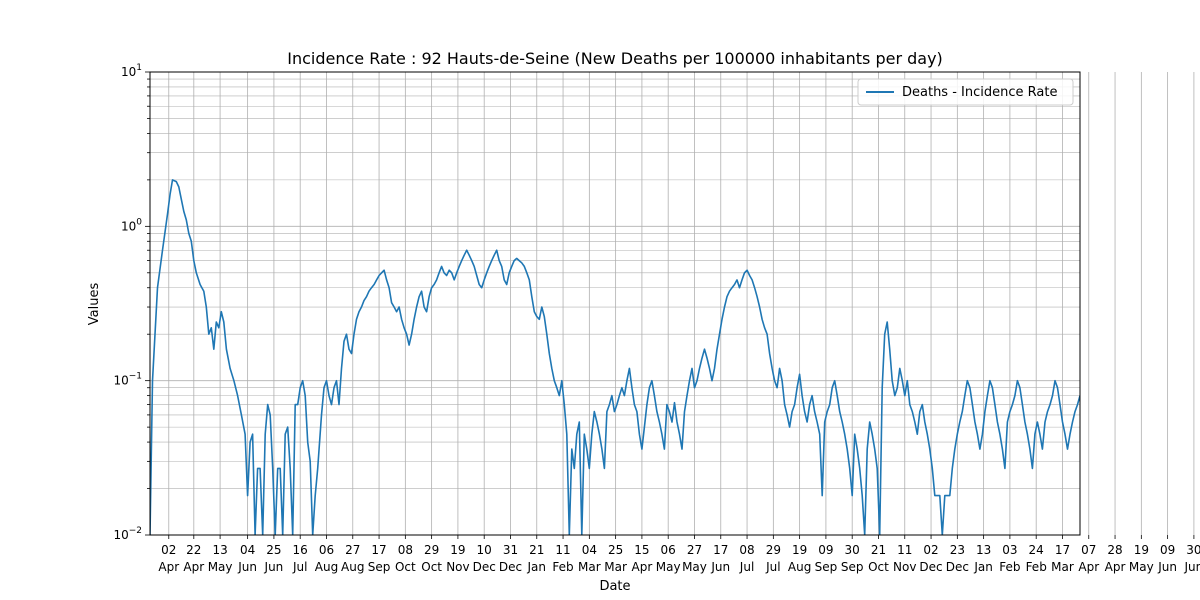 The image size is (1200, 600). What do you see at coordinates (131, 302) in the screenshot?
I see `y-axis: 10⁻² 10⁻¹ 10⁰ 10¹` at bounding box center [131, 302].